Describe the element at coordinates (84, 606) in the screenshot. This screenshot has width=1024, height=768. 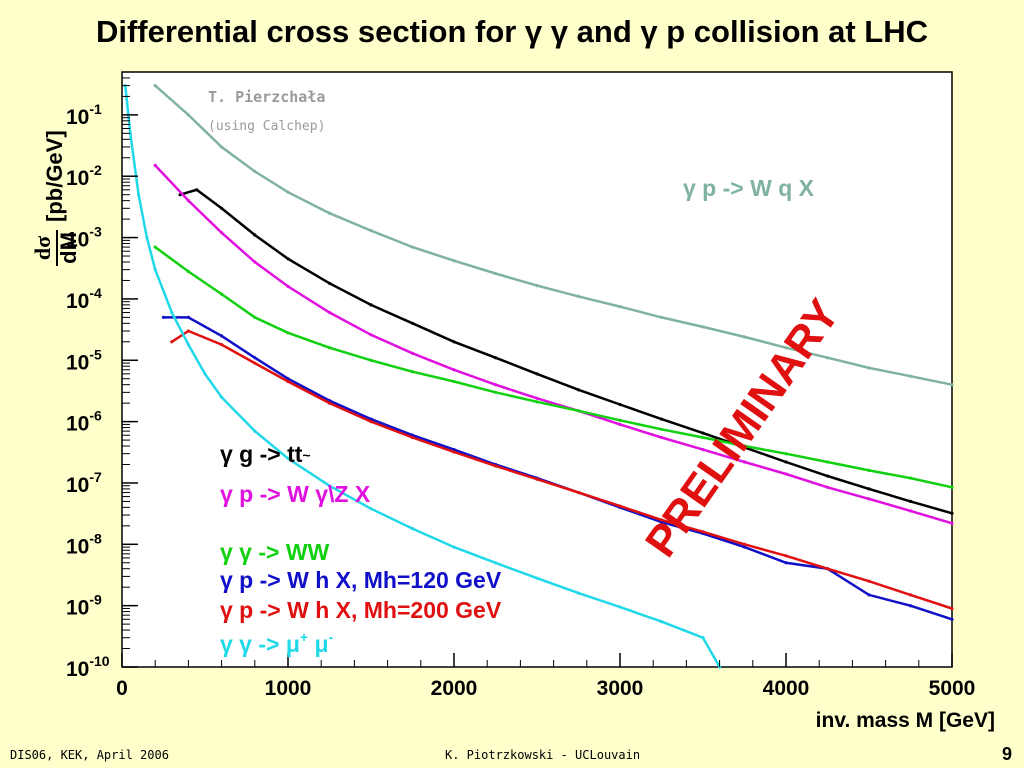
I see `y-tick-label: 10⁻⁹` at that location.